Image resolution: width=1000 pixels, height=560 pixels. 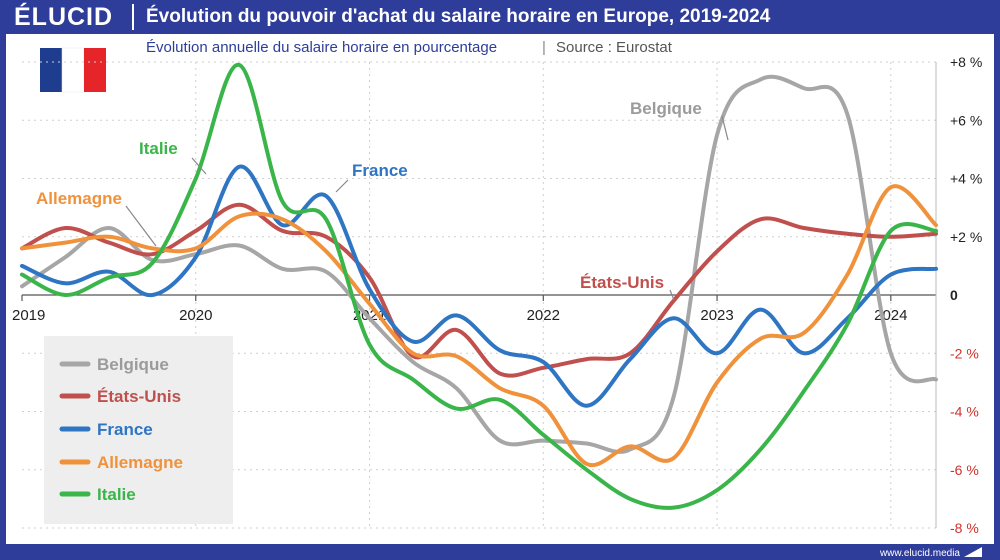 I want to click on annotation-belgique: Belgique, so click(x=666, y=108).